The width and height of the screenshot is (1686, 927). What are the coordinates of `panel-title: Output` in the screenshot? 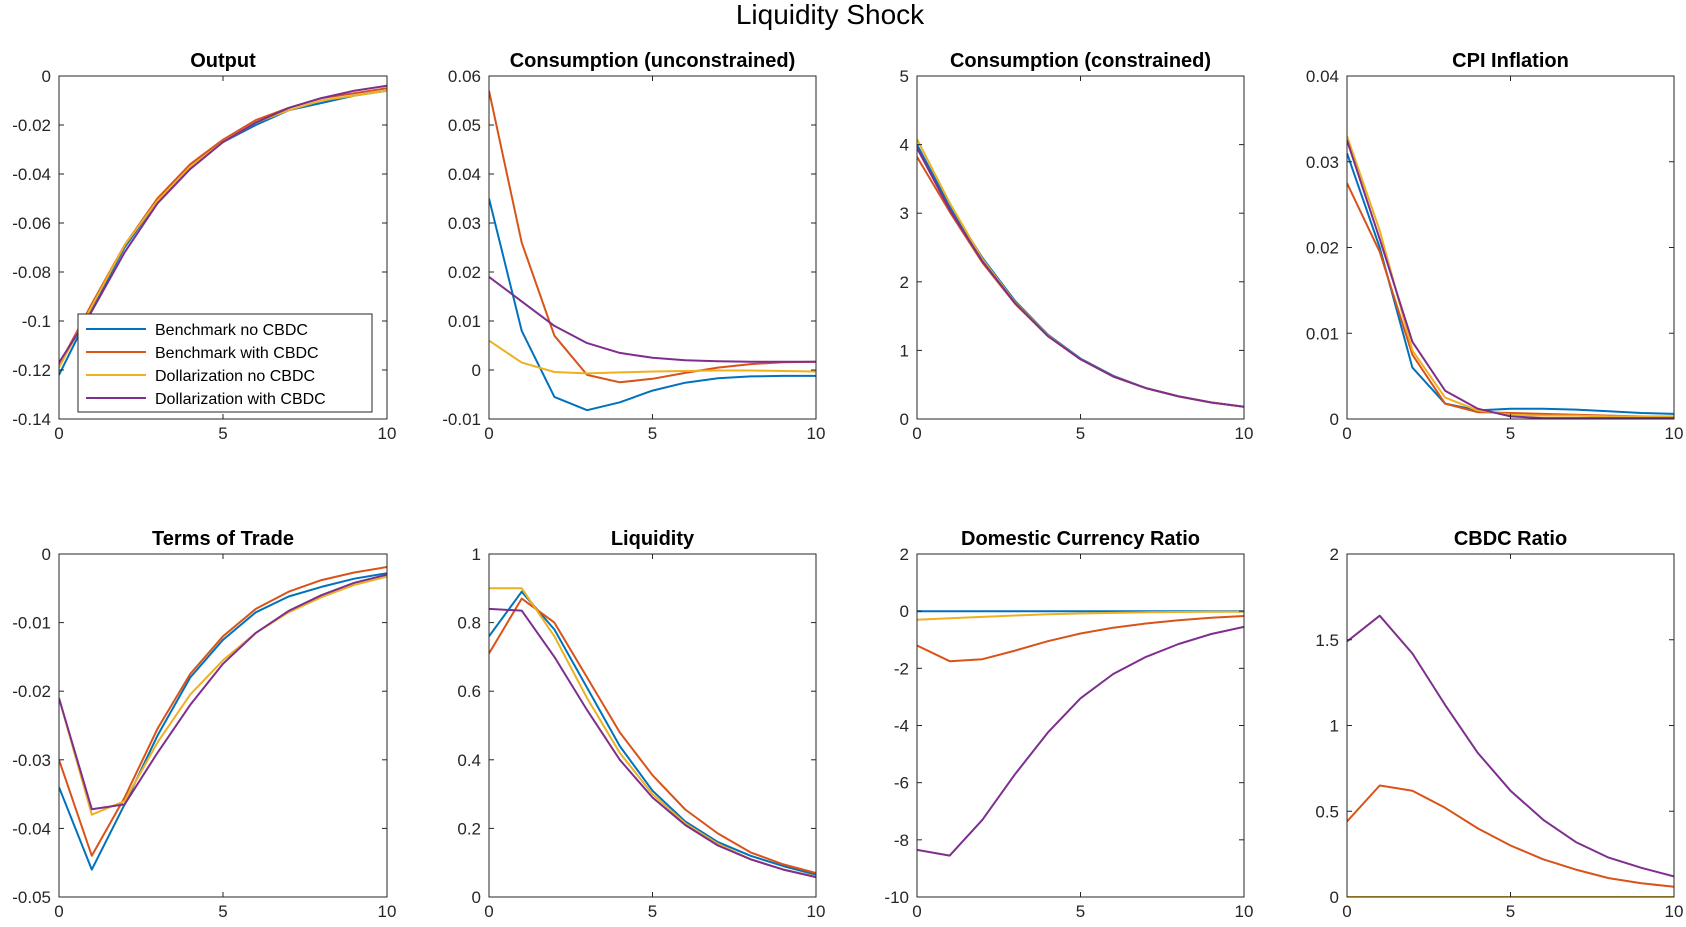 It's located at (223, 61).